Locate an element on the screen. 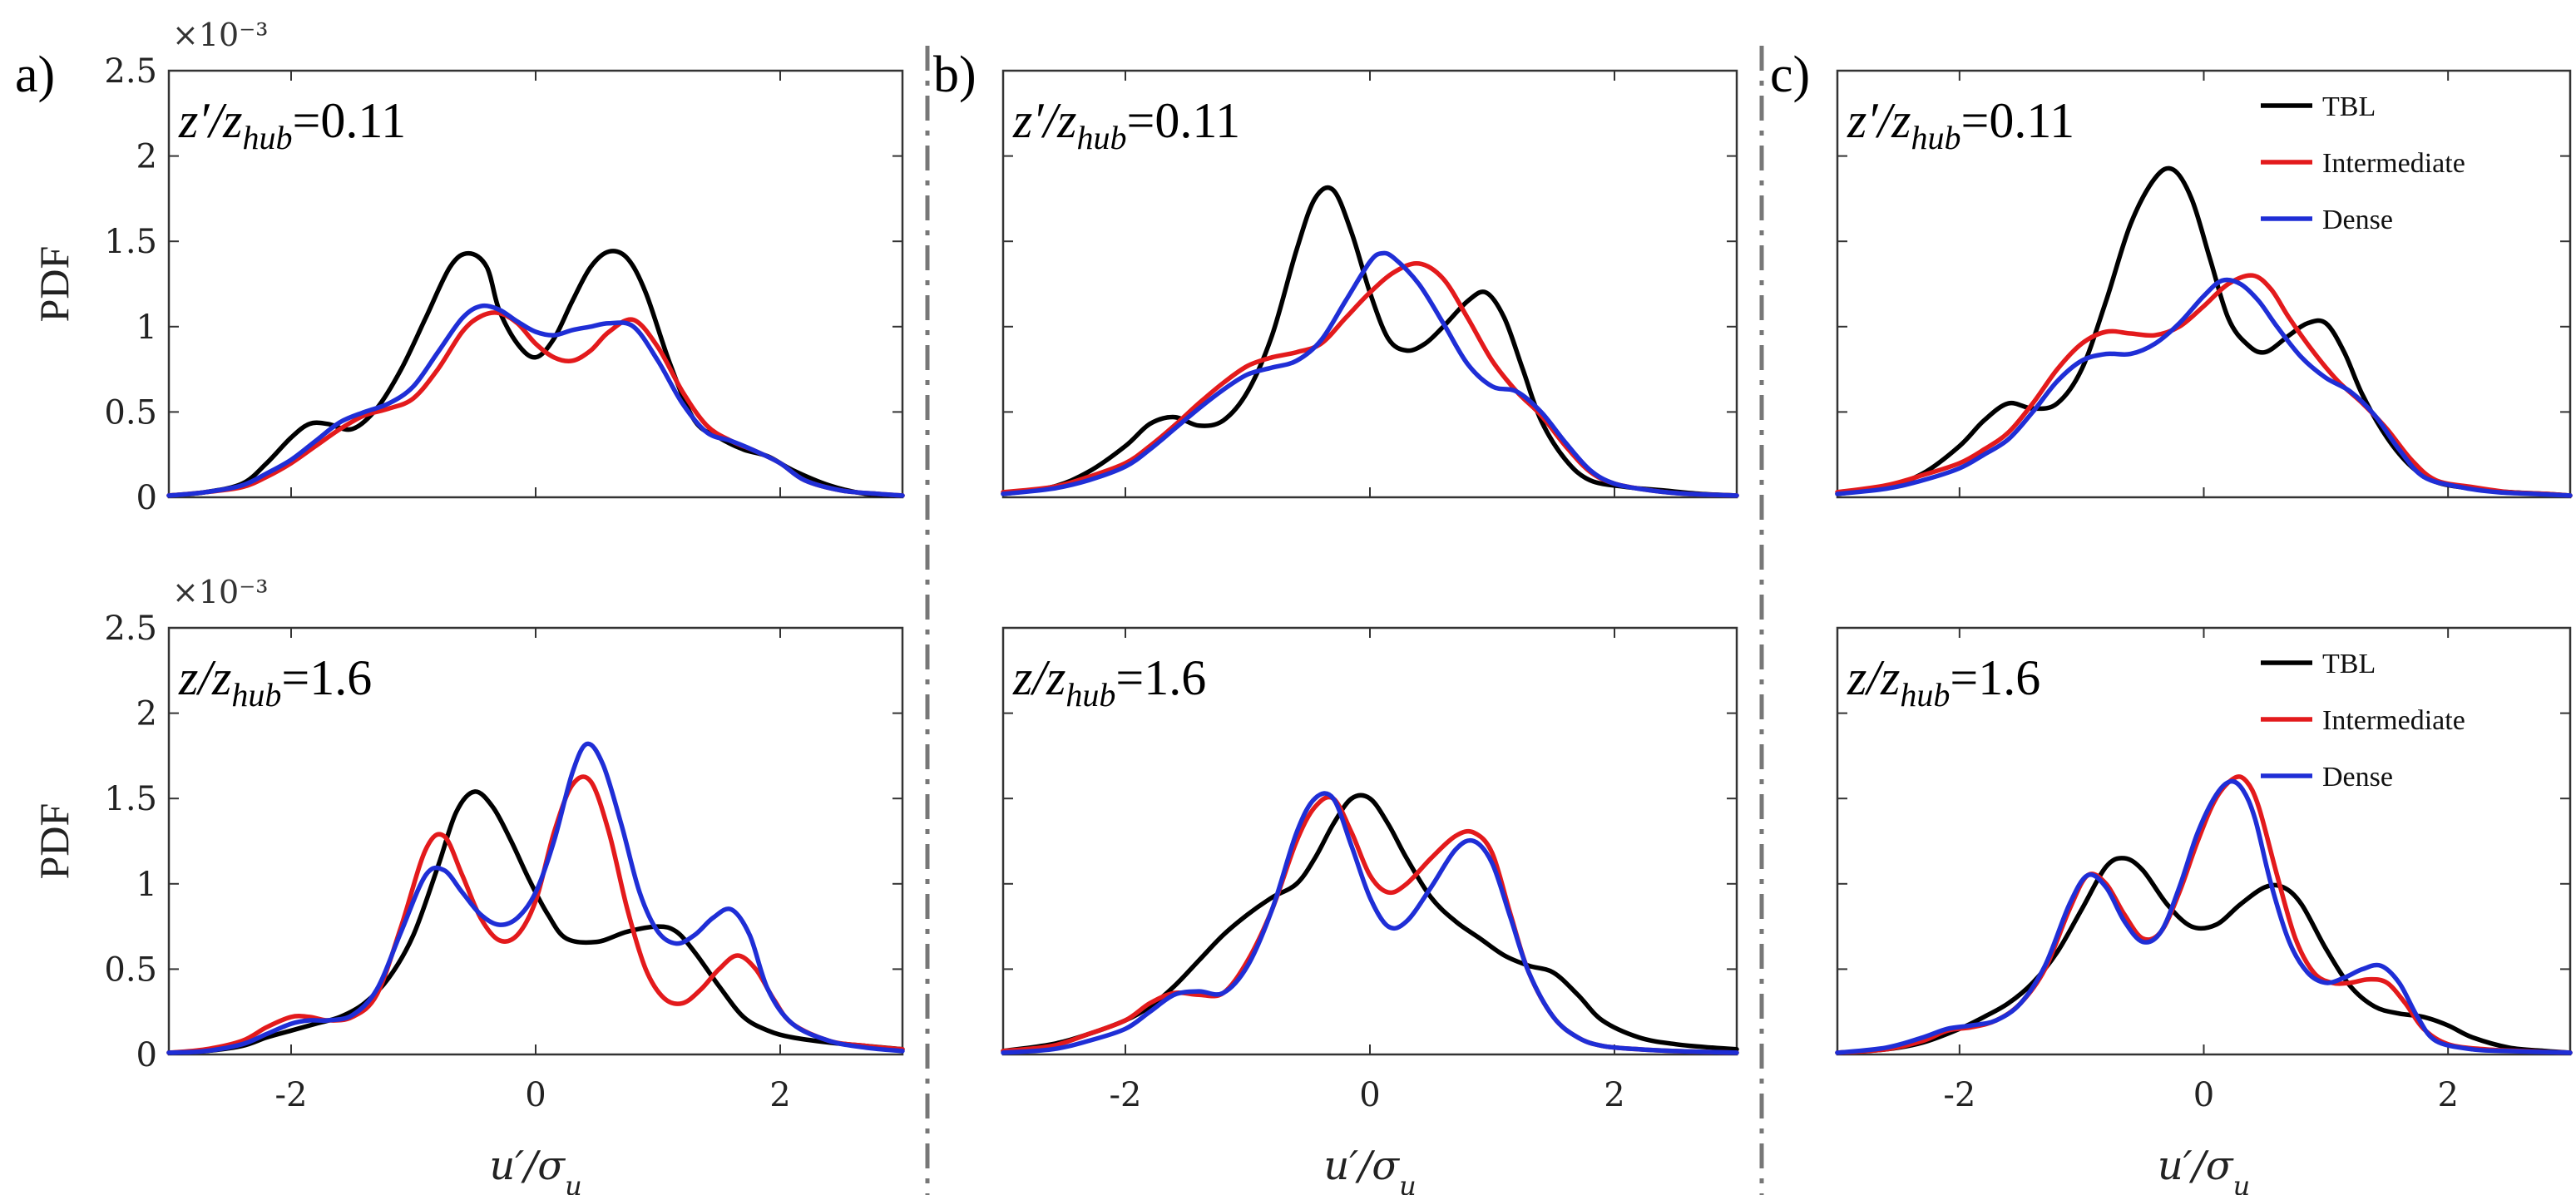 The image size is (2576, 1195). panel-label-a: a) is located at coordinates (35, 75).